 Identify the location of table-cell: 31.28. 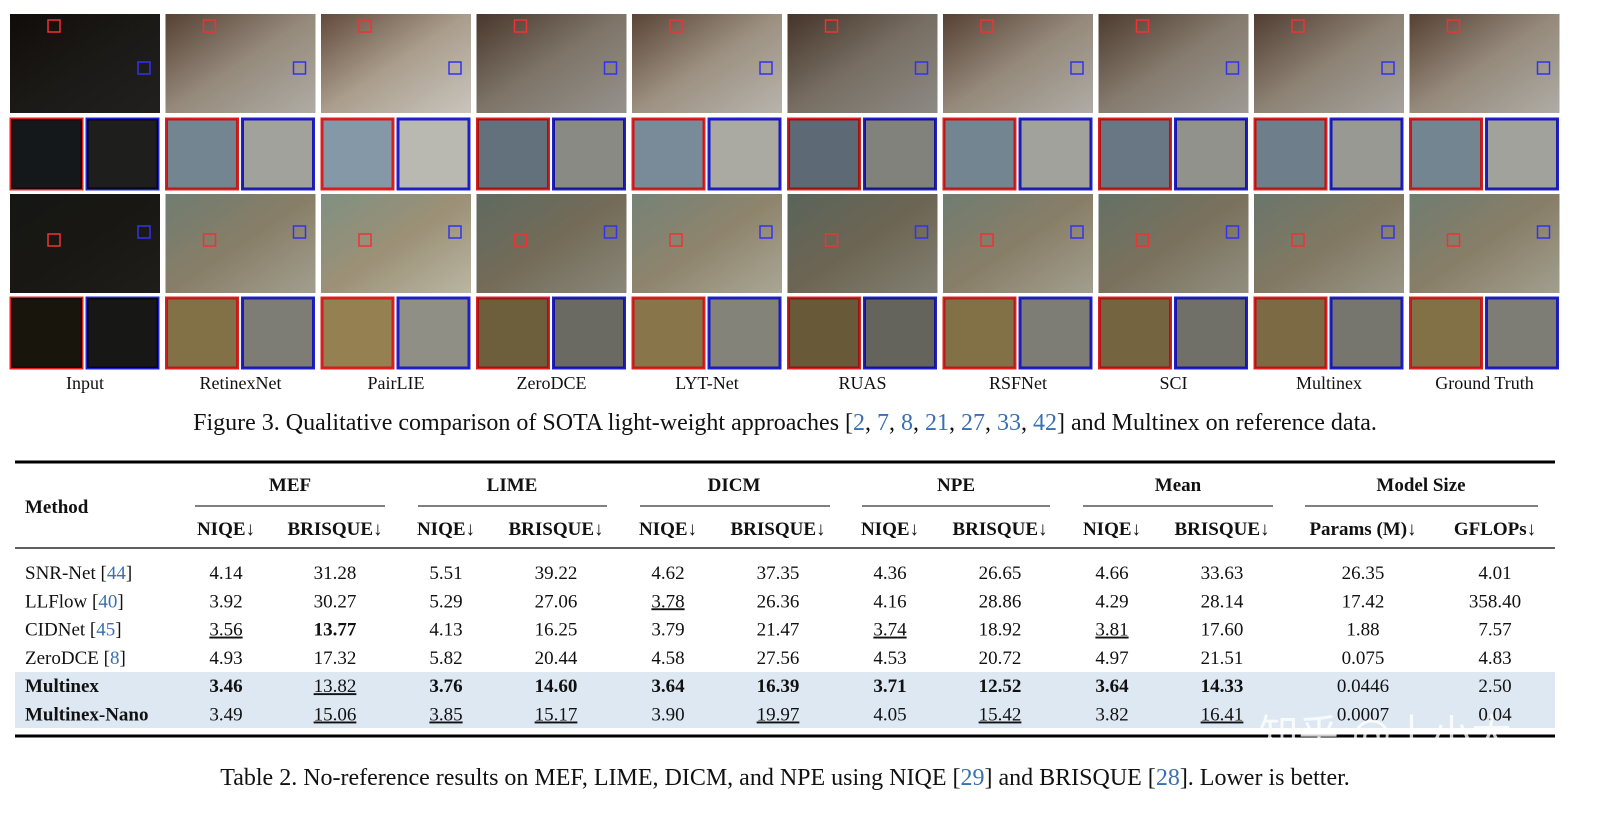
(335, 573).